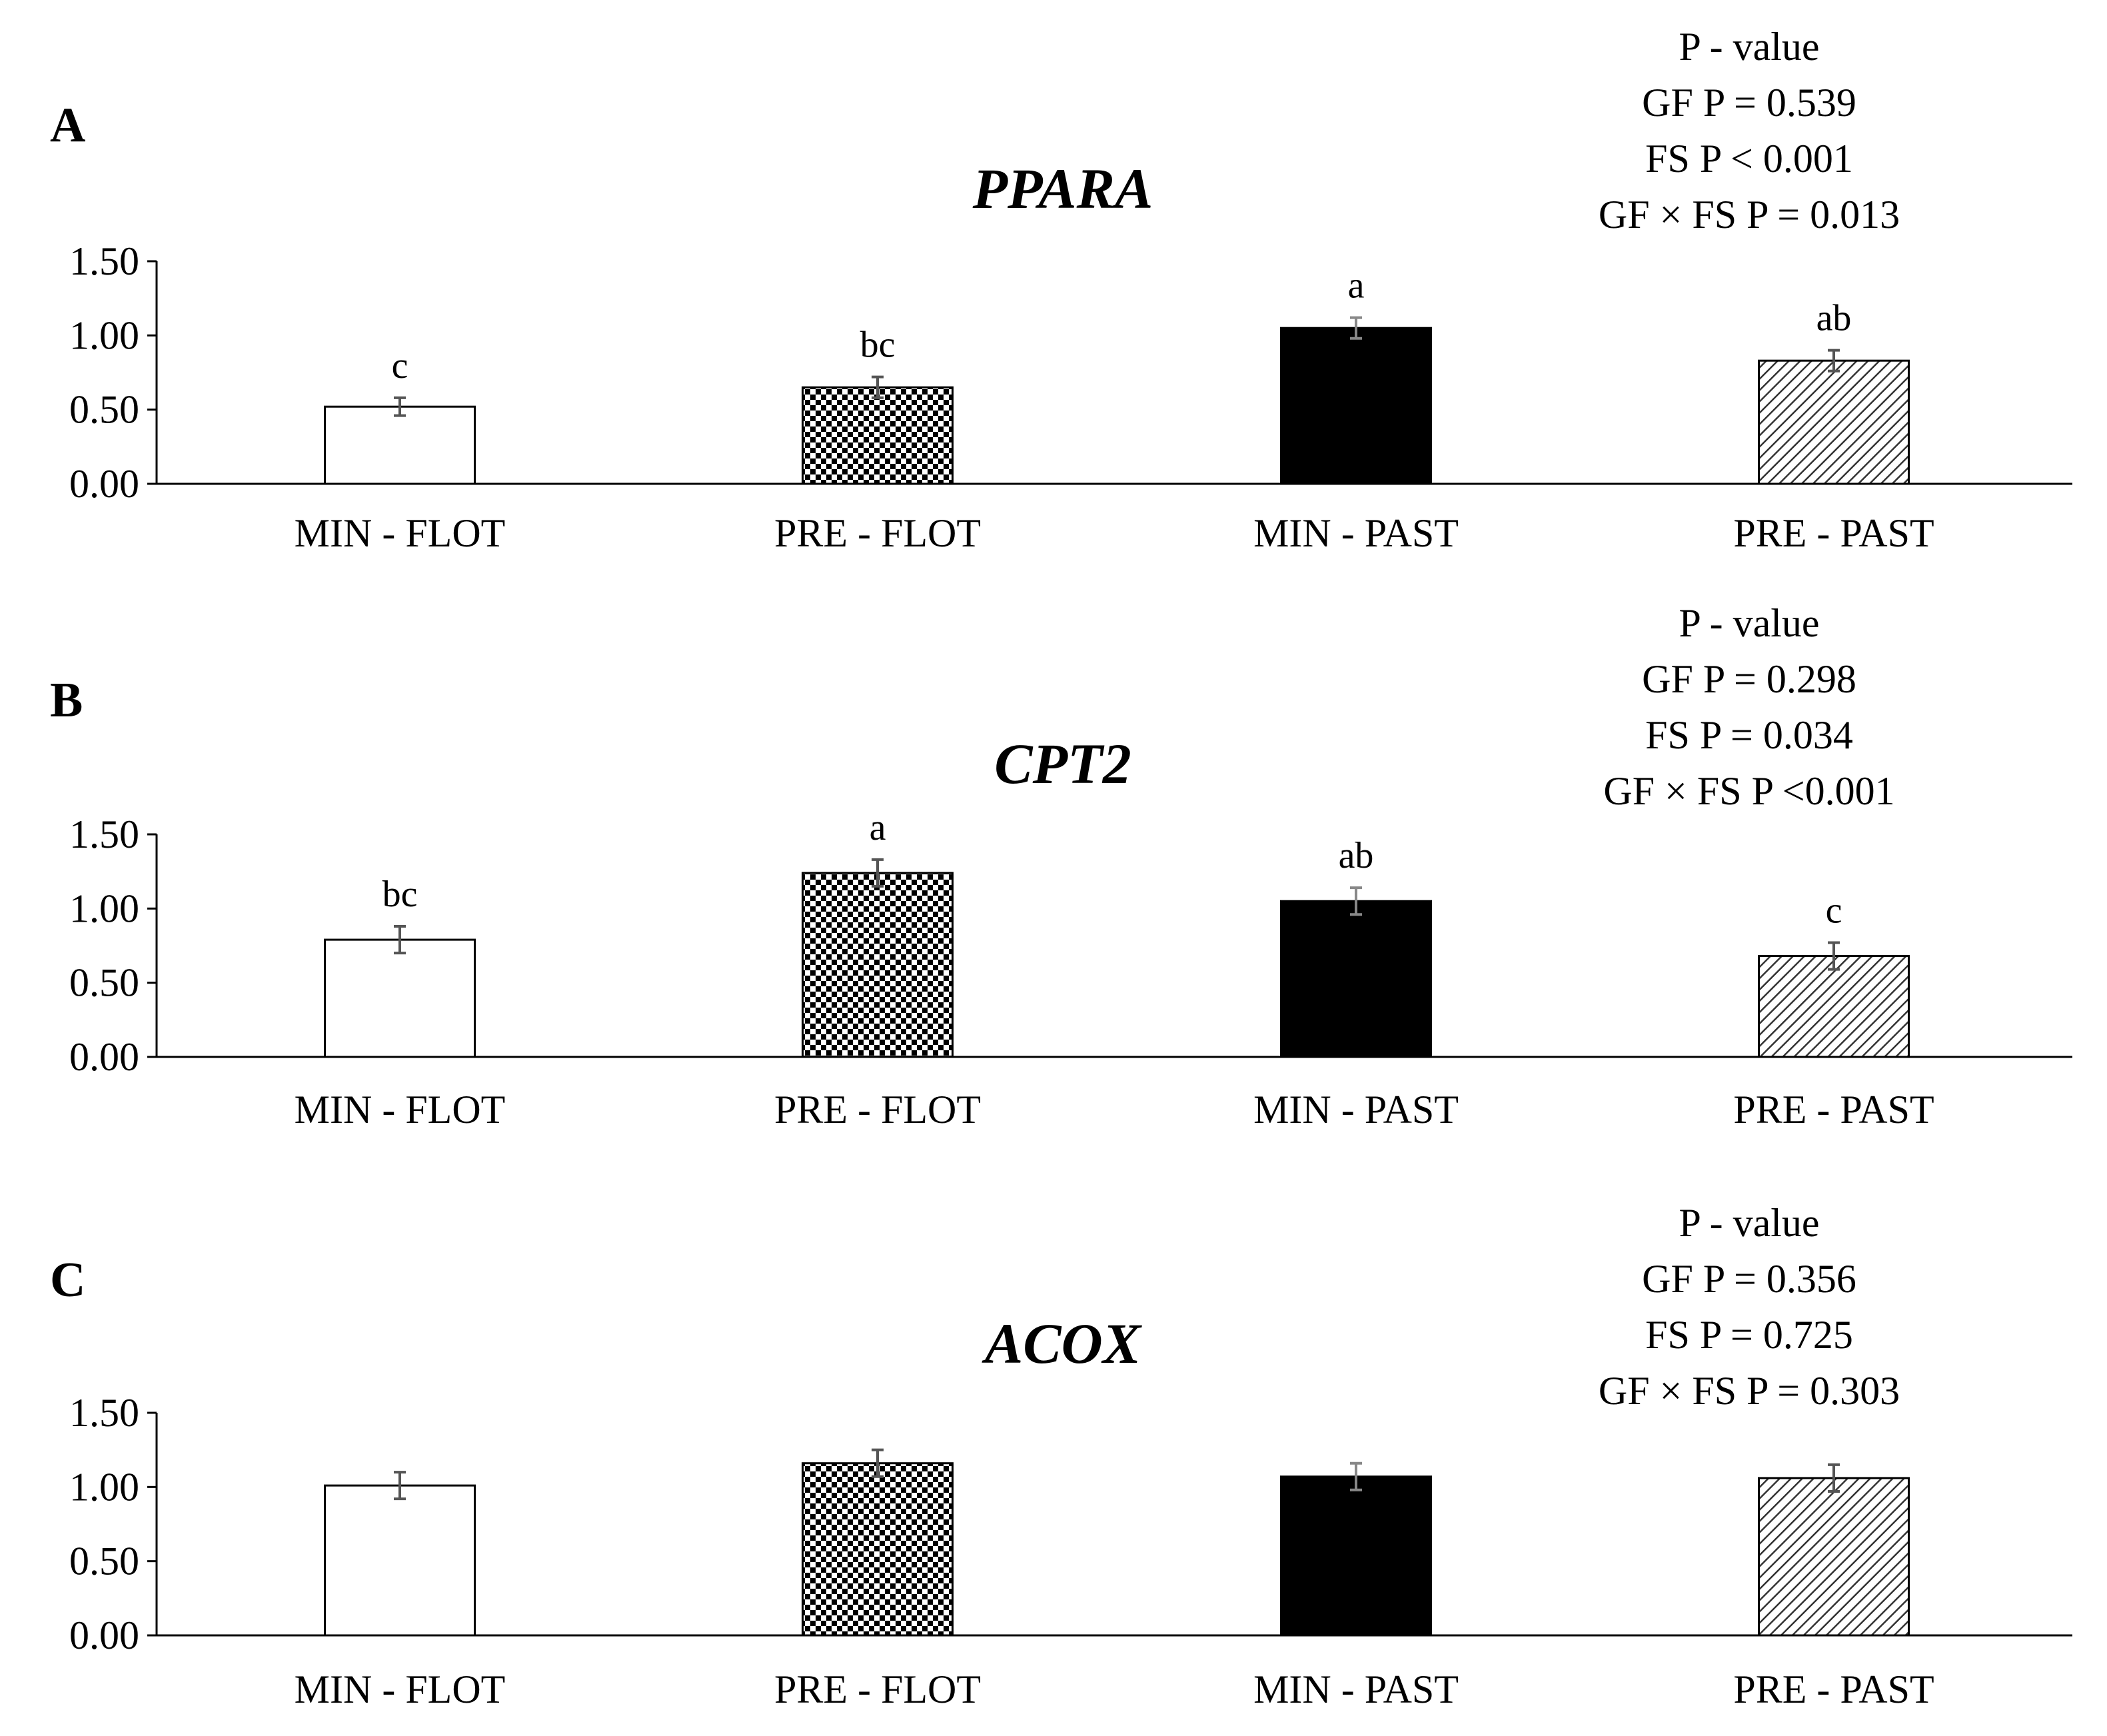 The image size is (2107, 1736). What do you see at coordinates (1749, 159) in the screenshot?
I see `p-value-line: FS P < 0.001` at bounding box center [1749, 159].